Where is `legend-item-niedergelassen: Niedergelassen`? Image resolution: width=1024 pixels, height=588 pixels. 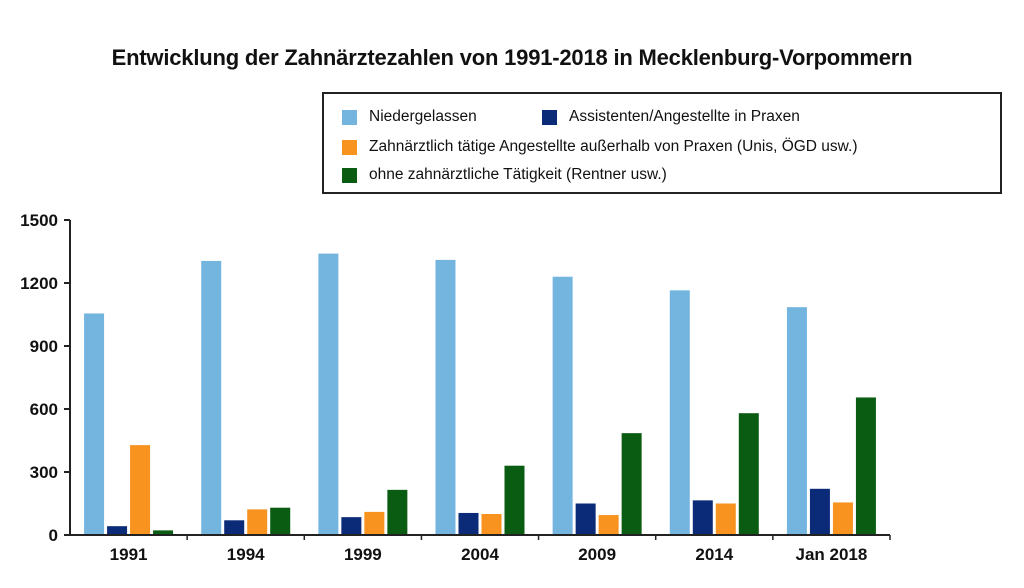 legend-item-niedergelassen: Niedergelassen is located at coordinates (409, 117).